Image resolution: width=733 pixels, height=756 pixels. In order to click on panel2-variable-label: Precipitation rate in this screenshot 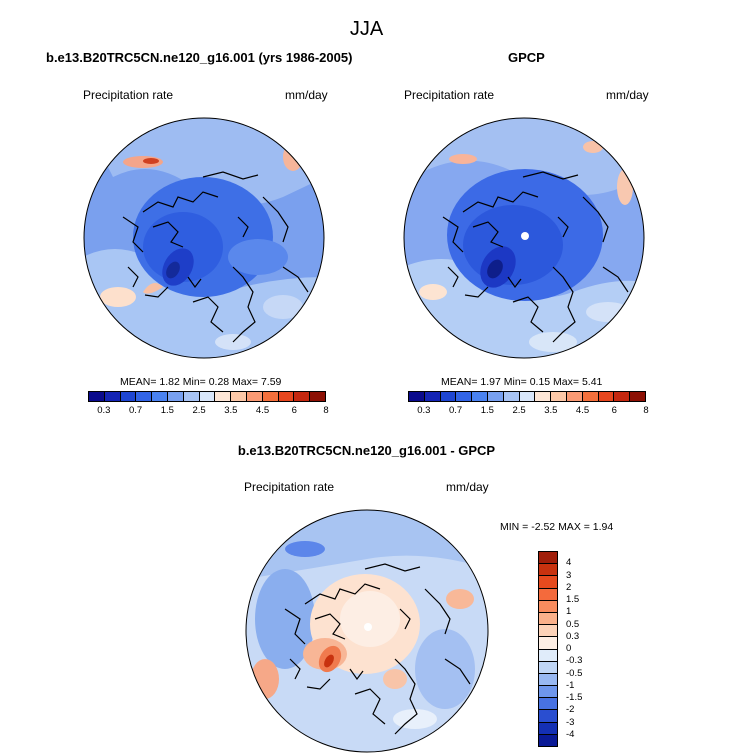, I will do `click(449, 95)`.